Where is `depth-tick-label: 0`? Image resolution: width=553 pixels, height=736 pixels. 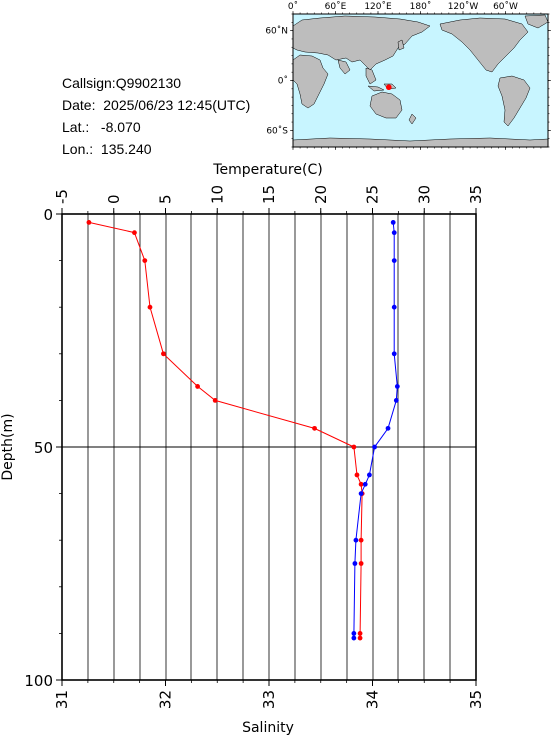
depth-tick-label: 0 is located at coordinates (48, 215).